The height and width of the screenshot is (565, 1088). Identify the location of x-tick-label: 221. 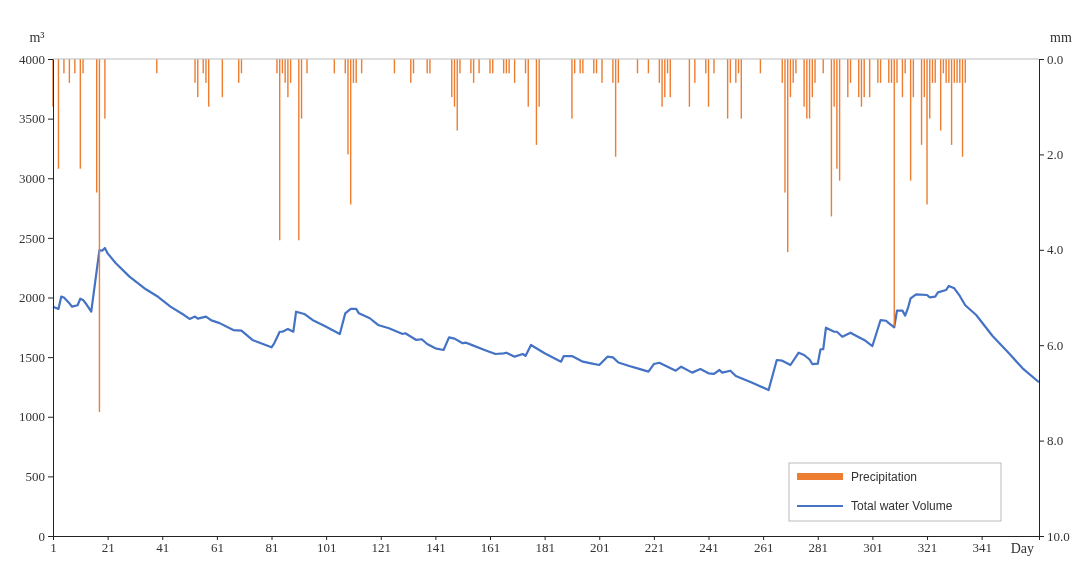
(654, 548).